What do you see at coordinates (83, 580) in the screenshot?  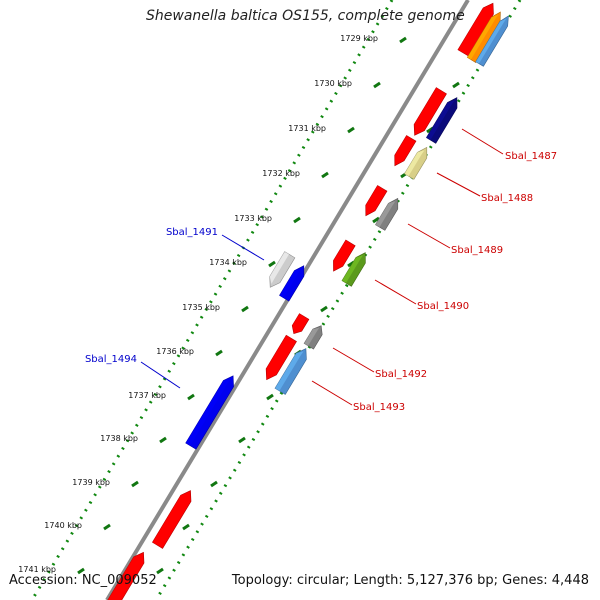 I see `accession-text: Accession: NC_009052` at bounding box center [83, 580].